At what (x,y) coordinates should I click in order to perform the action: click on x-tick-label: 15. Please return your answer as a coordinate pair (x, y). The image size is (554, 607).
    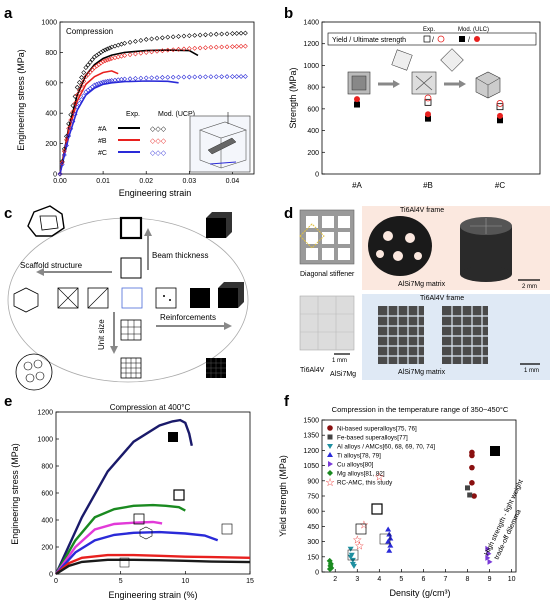
    Looking at the image, I should click on (250, 581).